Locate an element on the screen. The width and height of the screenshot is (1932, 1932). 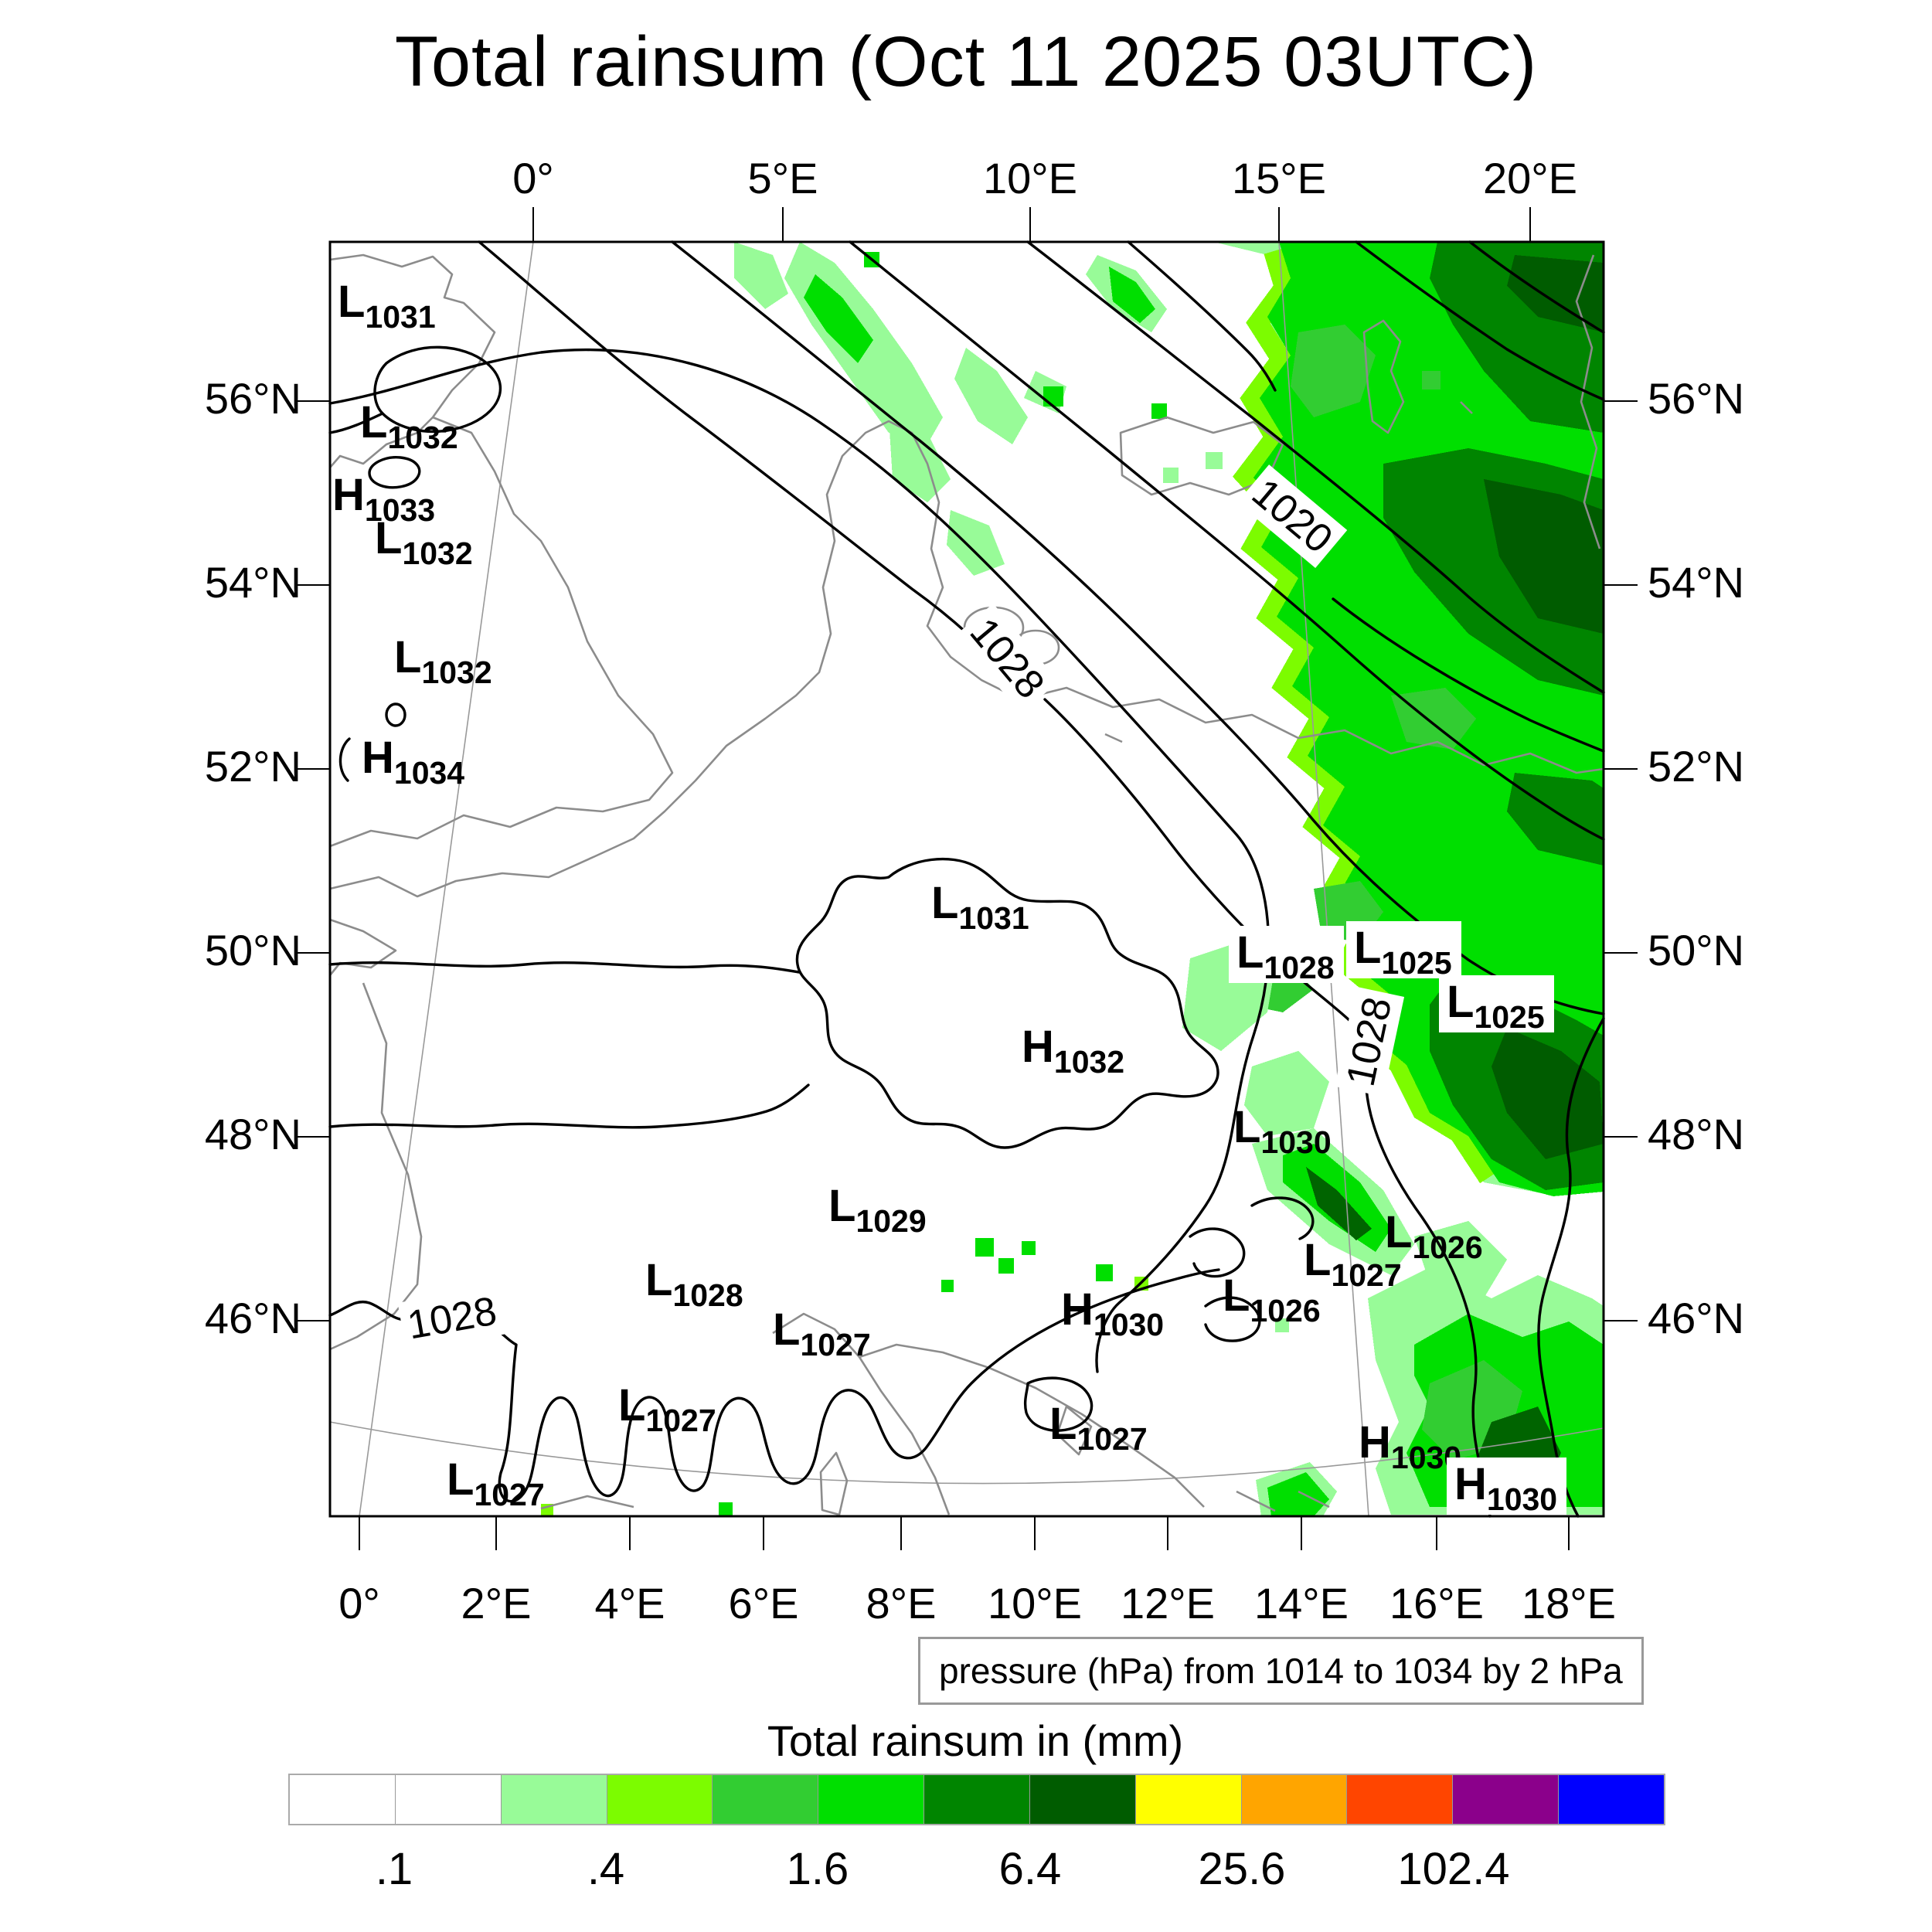
pressure-value: 1026 is located at coordinates (1285, 1311).